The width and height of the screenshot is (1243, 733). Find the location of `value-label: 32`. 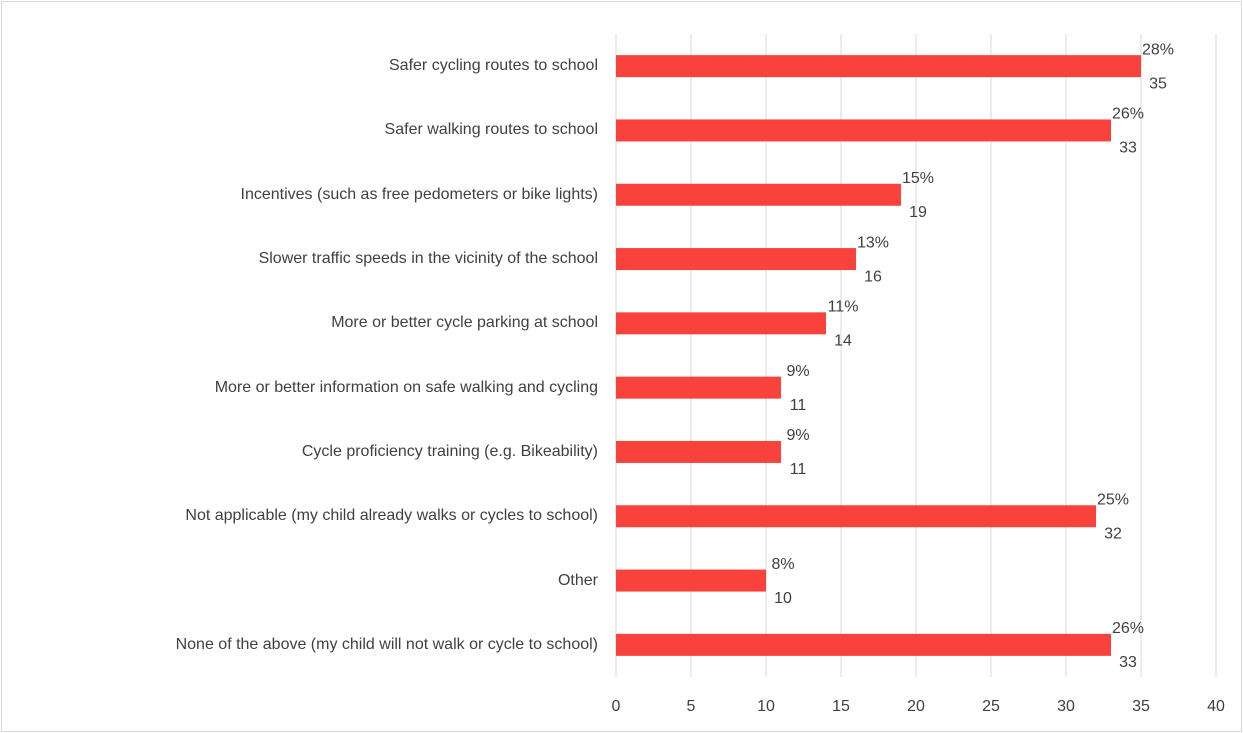

value-label: 32 is located at coordinates (1113, 533).